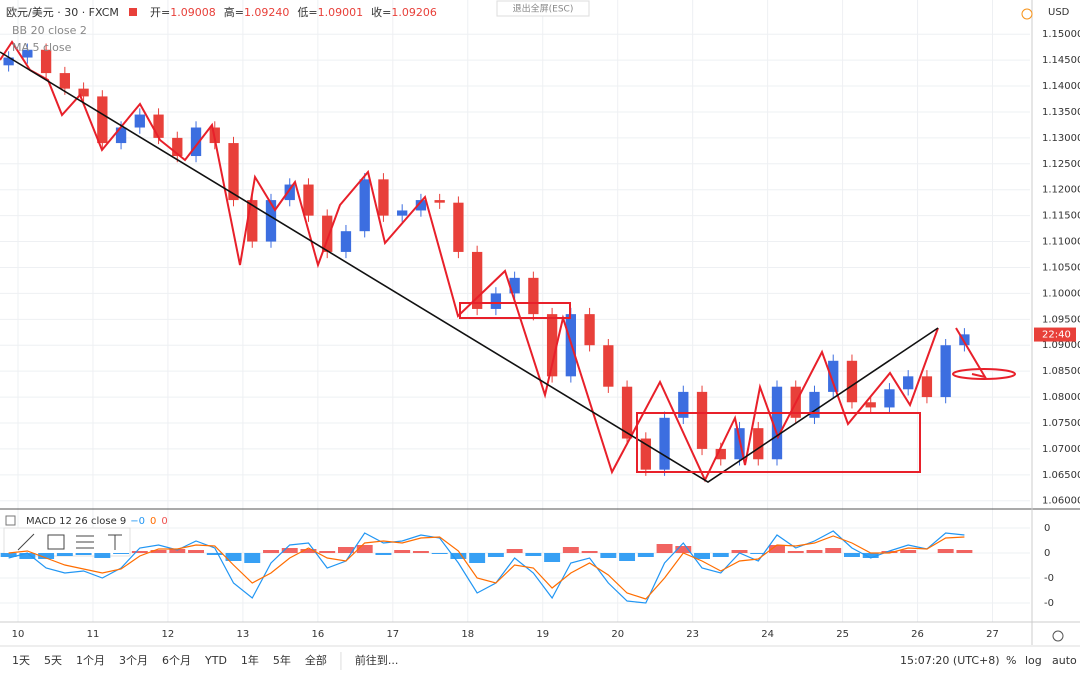  I want to click on axis-option: %, so click(1011, 660).